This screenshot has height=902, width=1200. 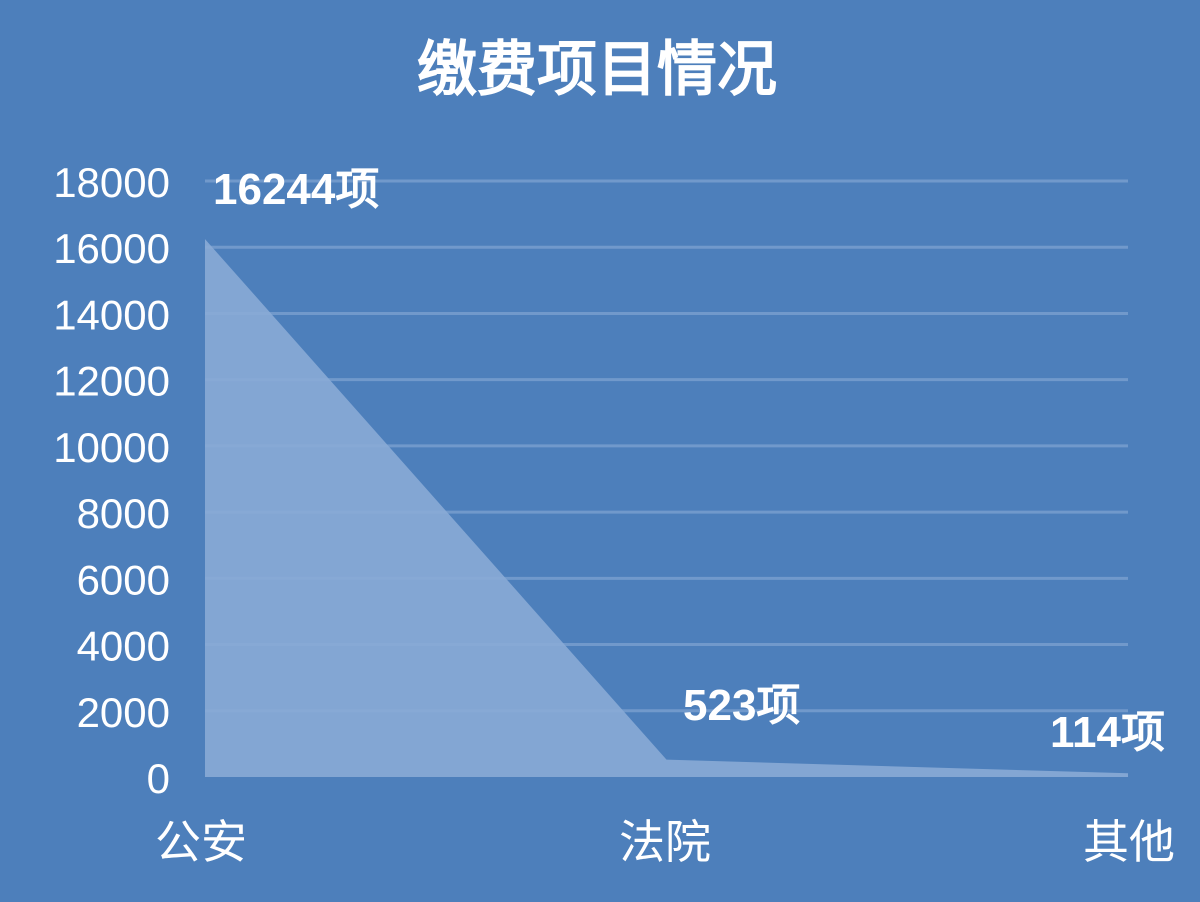 What do you see at coordinates (123, 646) in the screenshot?
I see `y-tick-label: 4000` at bounding box center [123, 646].